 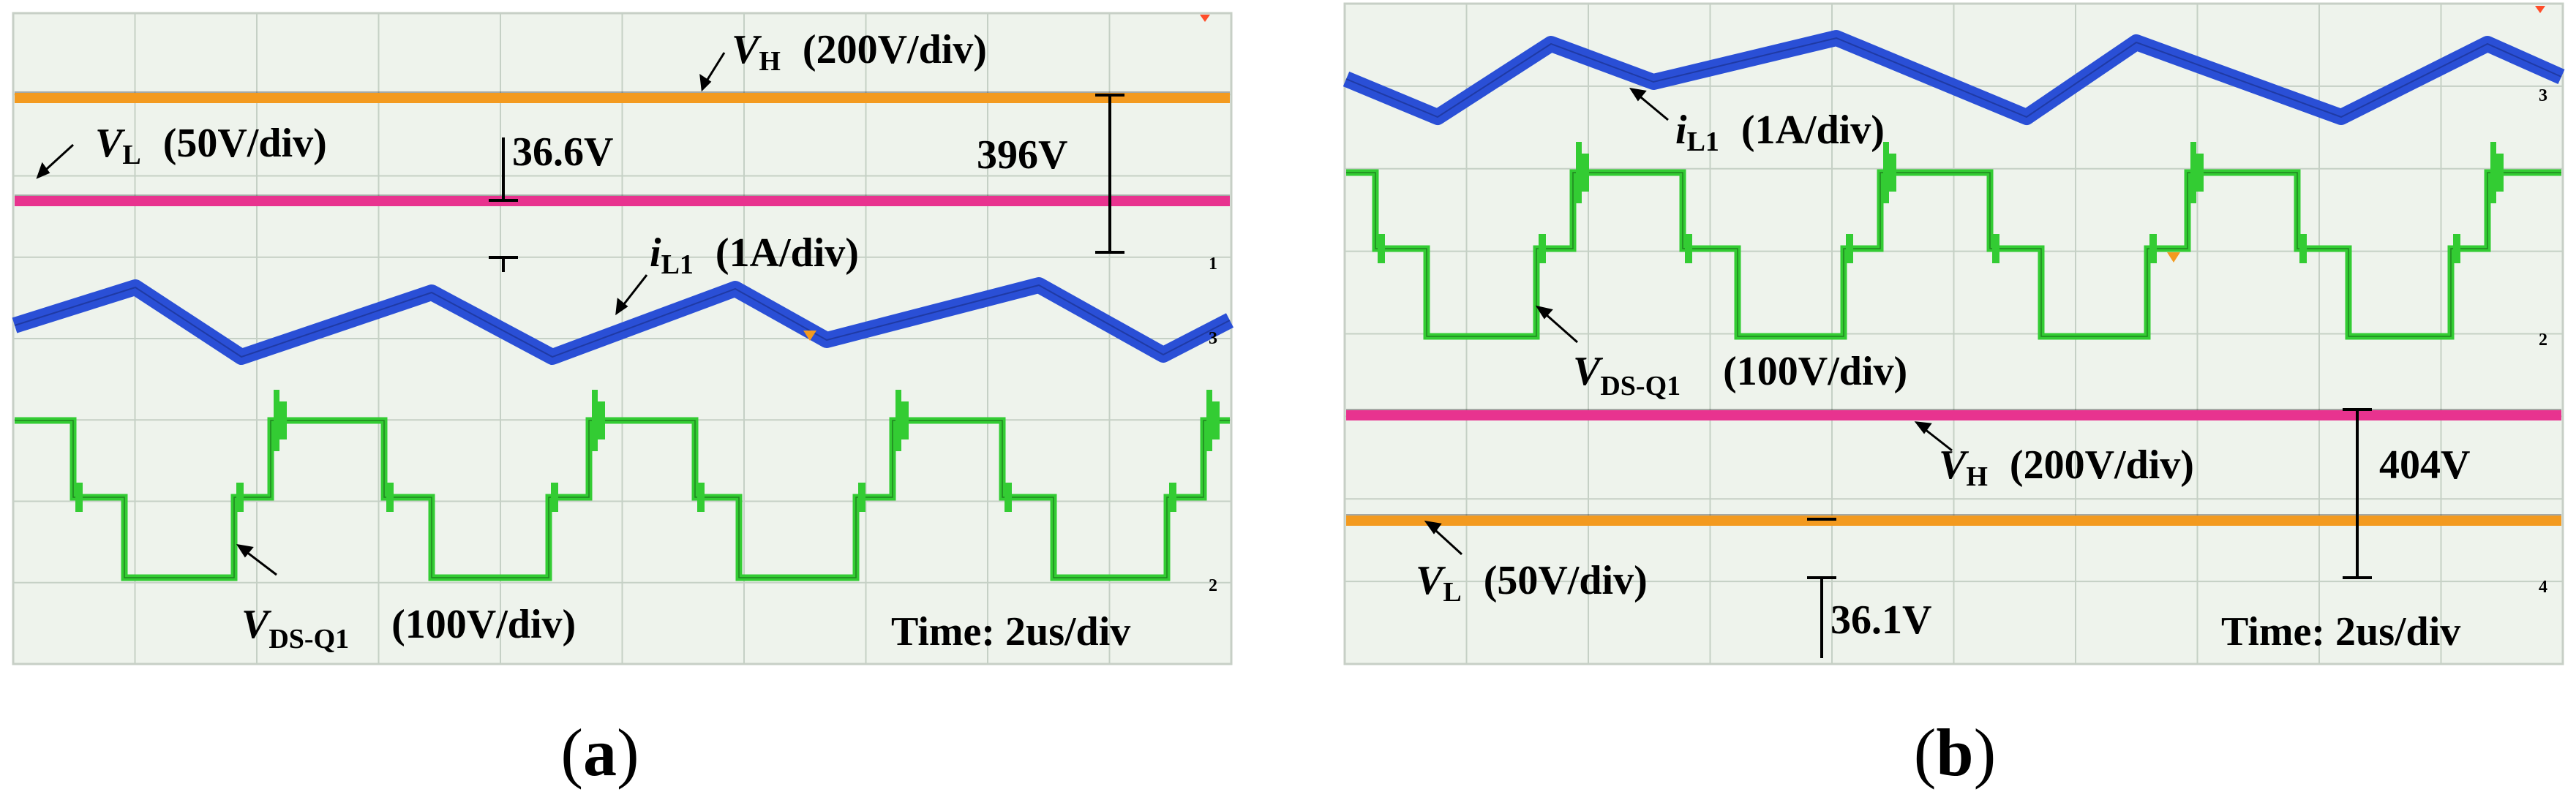 I want to click on panel-caption: (a), so click(x=599, y=752).